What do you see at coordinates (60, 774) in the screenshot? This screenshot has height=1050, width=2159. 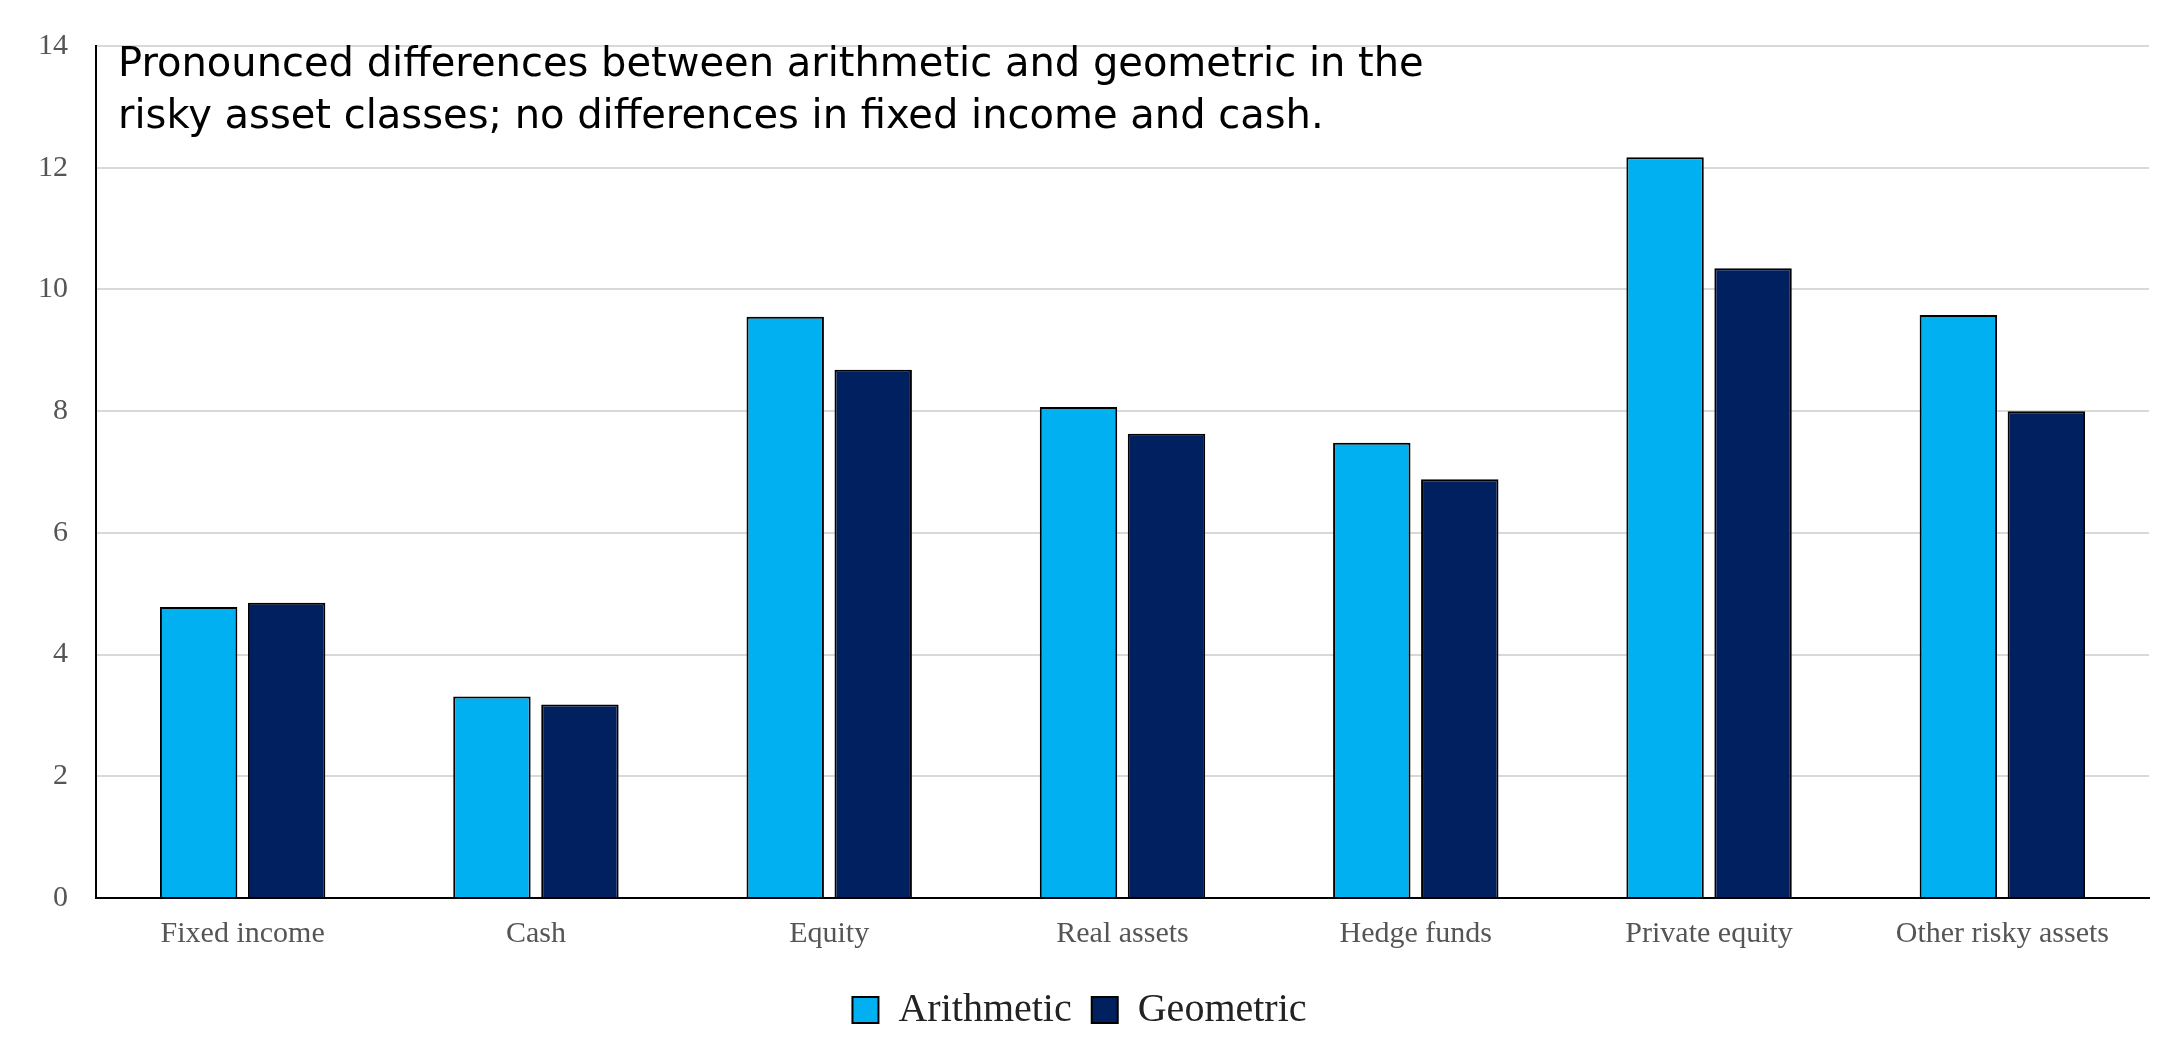 I see `y-tick-label: 2` at bounding box center [60, 774].